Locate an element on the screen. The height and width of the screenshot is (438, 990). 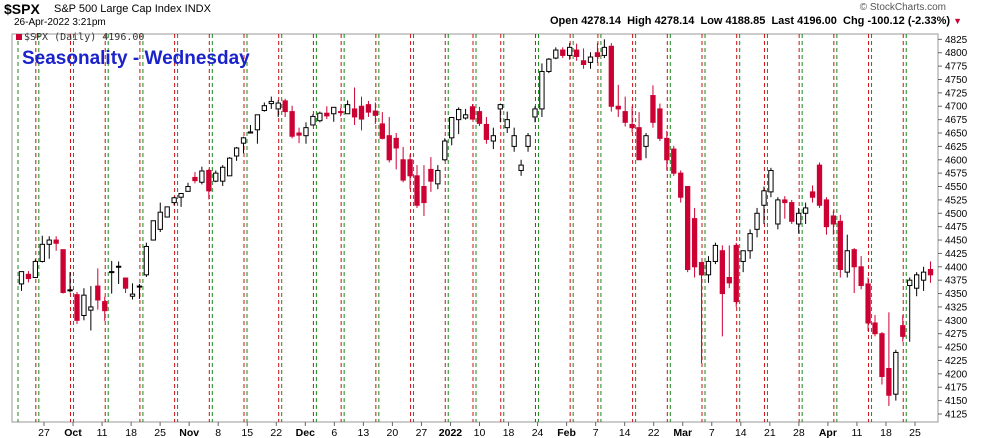
x-tick-label: 8 is located at coordinates (218, 432).